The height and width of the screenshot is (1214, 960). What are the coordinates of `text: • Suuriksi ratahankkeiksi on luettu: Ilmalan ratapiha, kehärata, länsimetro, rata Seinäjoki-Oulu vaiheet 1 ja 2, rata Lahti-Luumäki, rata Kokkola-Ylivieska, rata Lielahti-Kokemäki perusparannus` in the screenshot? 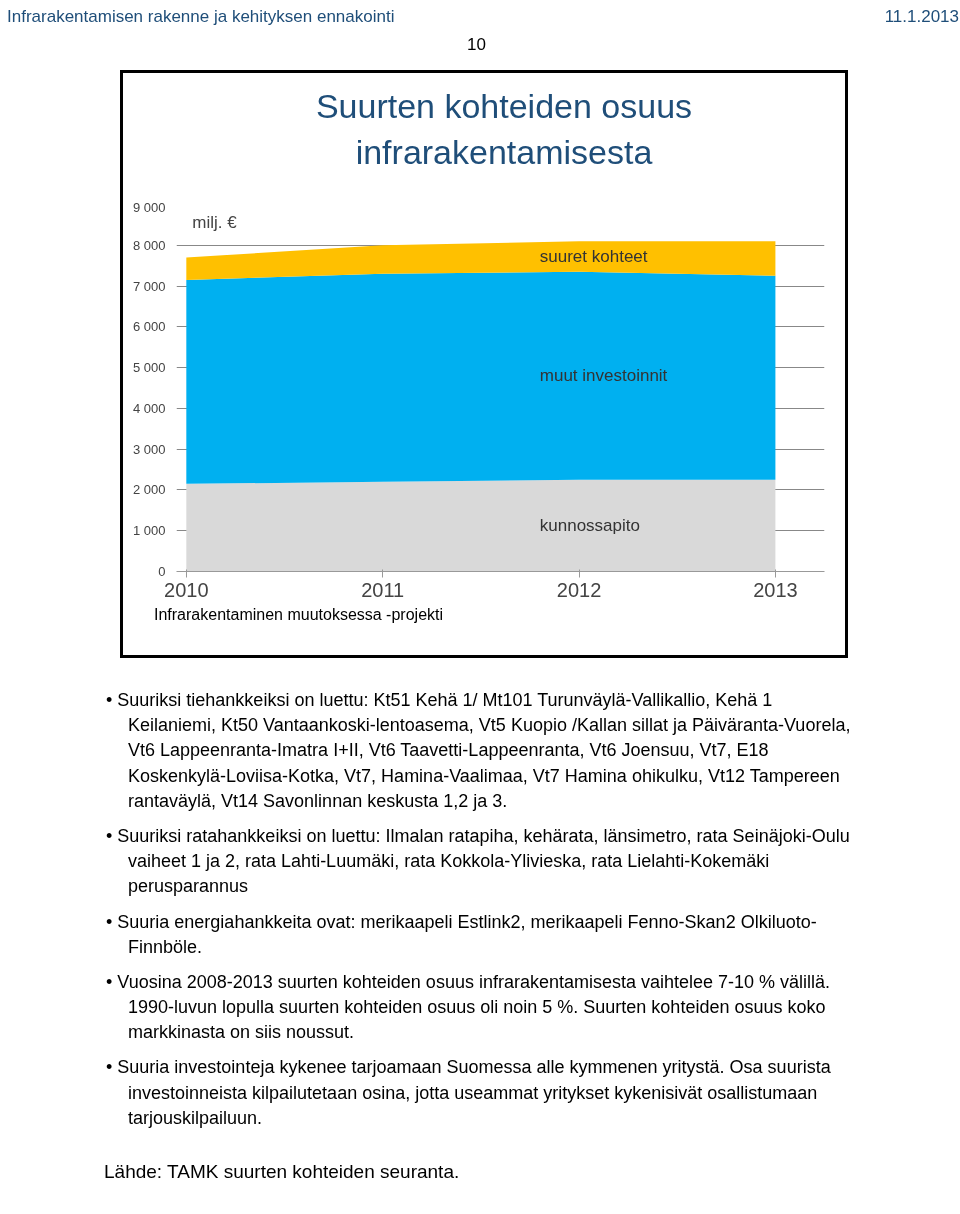 It's located at (478, 861).